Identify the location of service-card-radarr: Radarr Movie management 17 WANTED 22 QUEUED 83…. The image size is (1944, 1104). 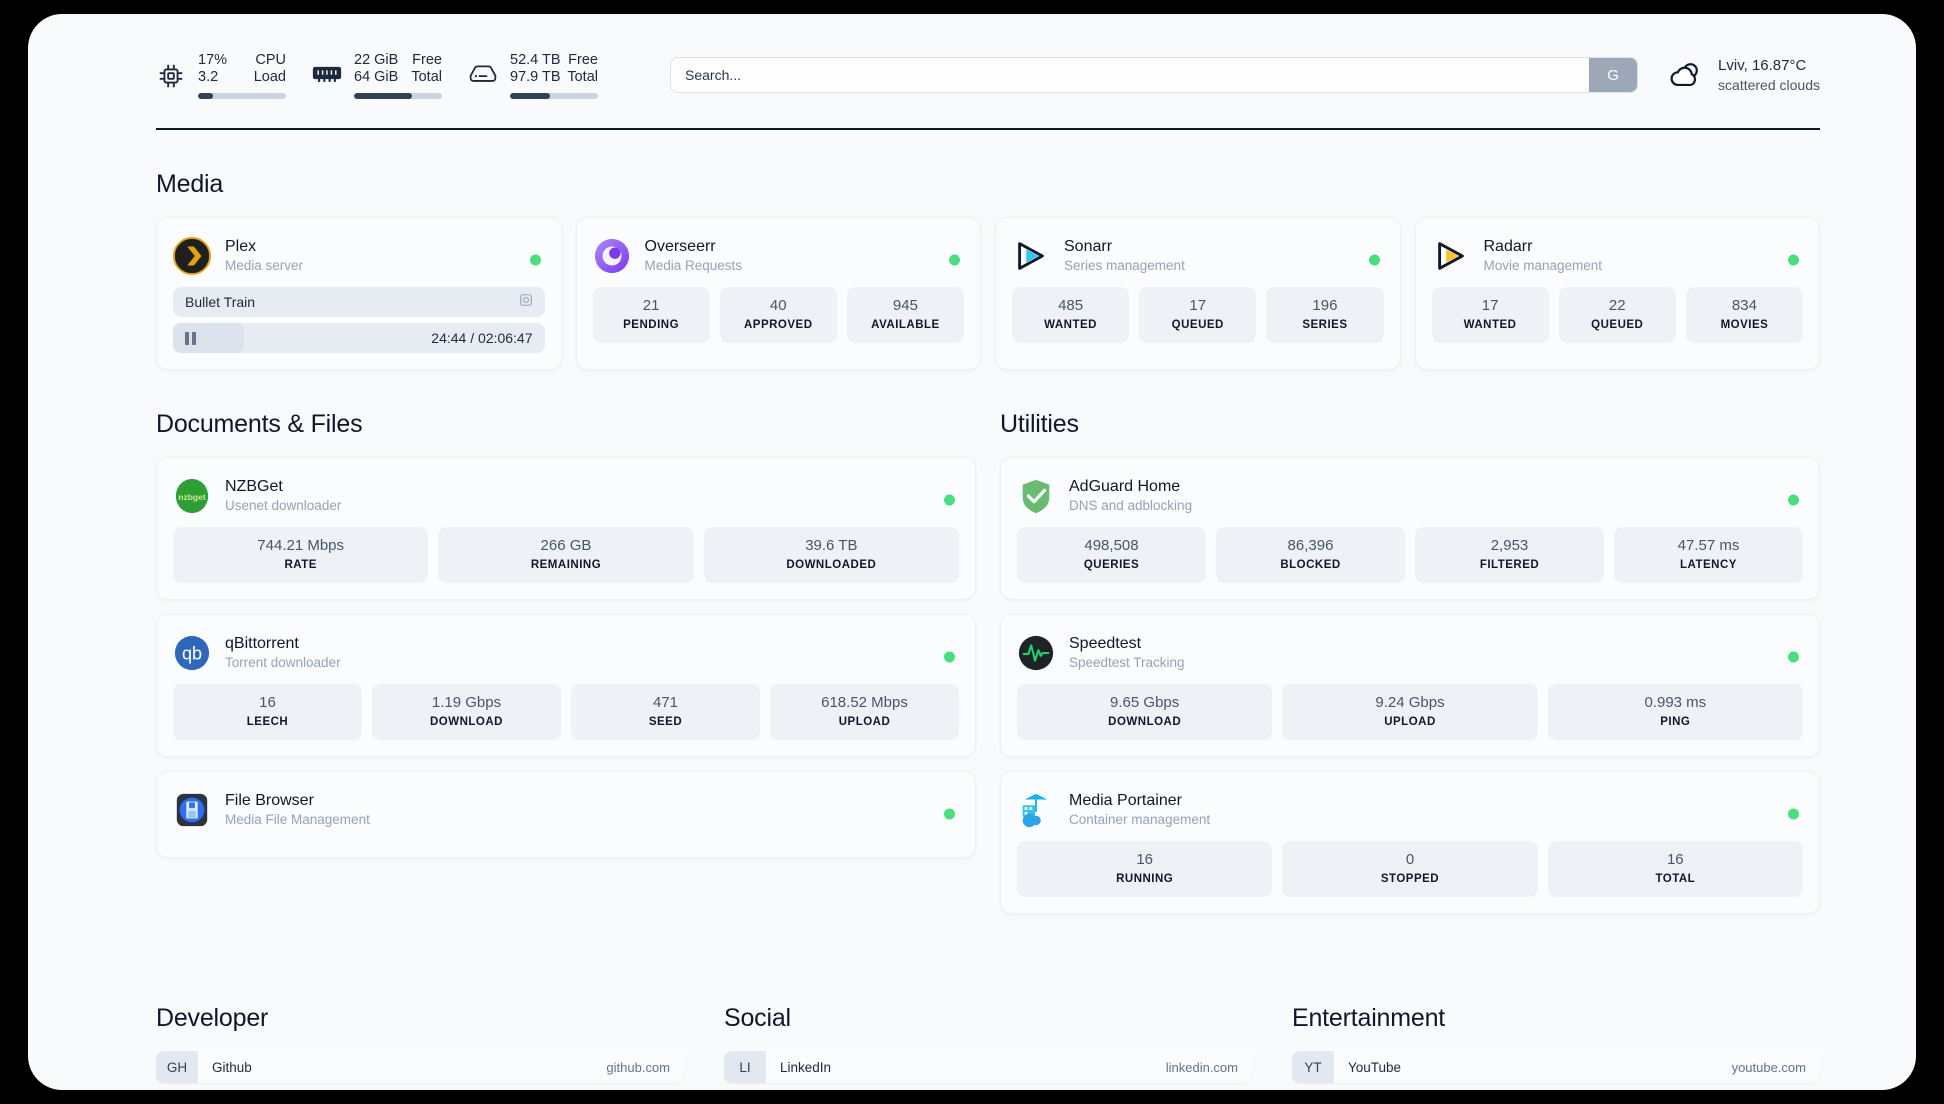
(1617, 293).